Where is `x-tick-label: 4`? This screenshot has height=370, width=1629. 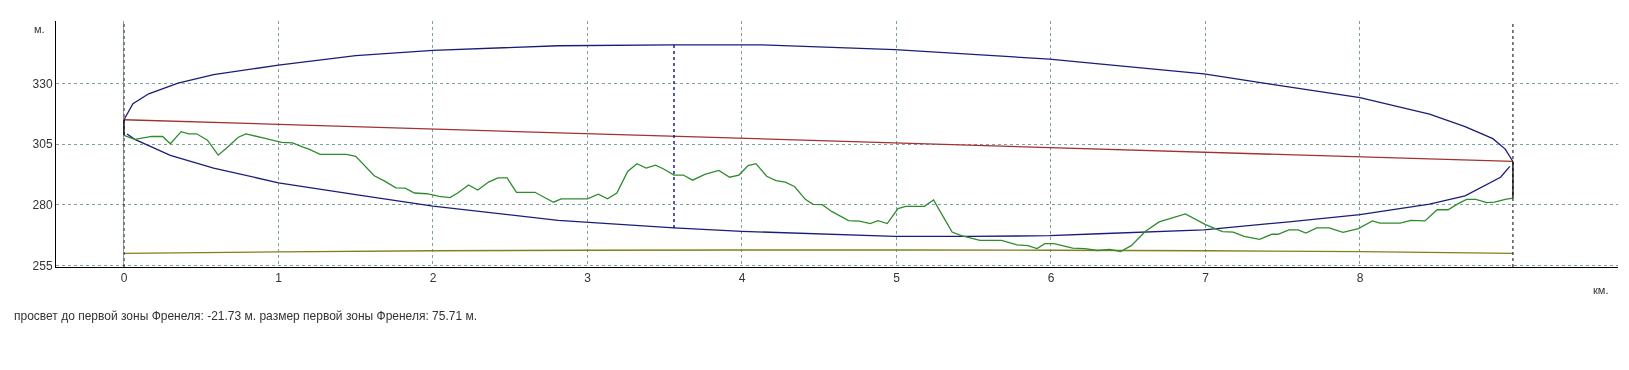 x-tick-label: 4 is located at coordinates (742, 278).